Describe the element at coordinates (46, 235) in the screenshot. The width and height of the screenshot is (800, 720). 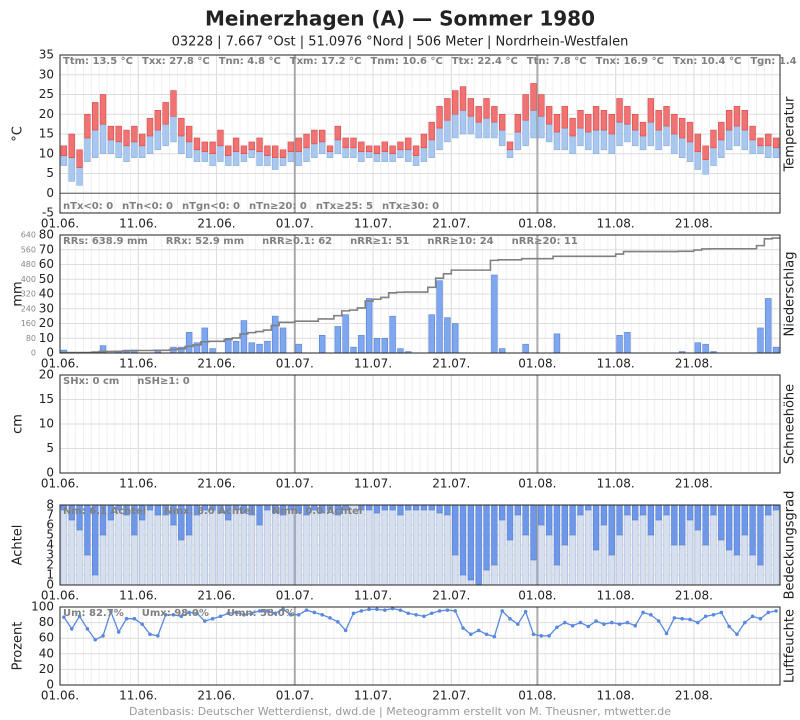
I see `y-tick-label: 80` at that location.